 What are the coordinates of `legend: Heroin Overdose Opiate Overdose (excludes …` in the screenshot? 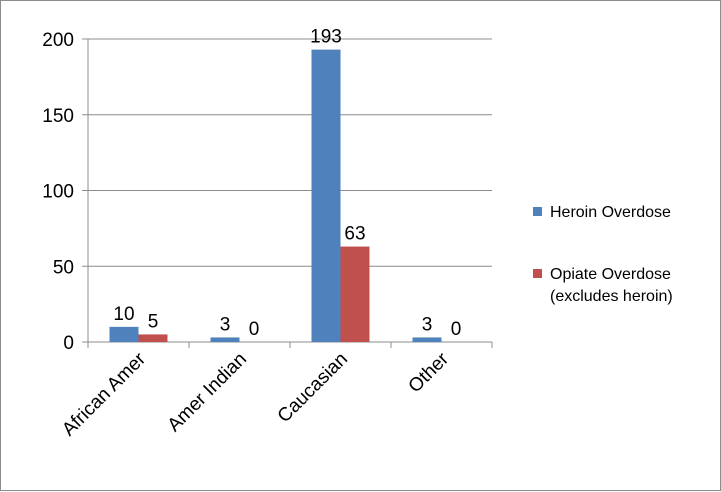 It's located at (603, 254).